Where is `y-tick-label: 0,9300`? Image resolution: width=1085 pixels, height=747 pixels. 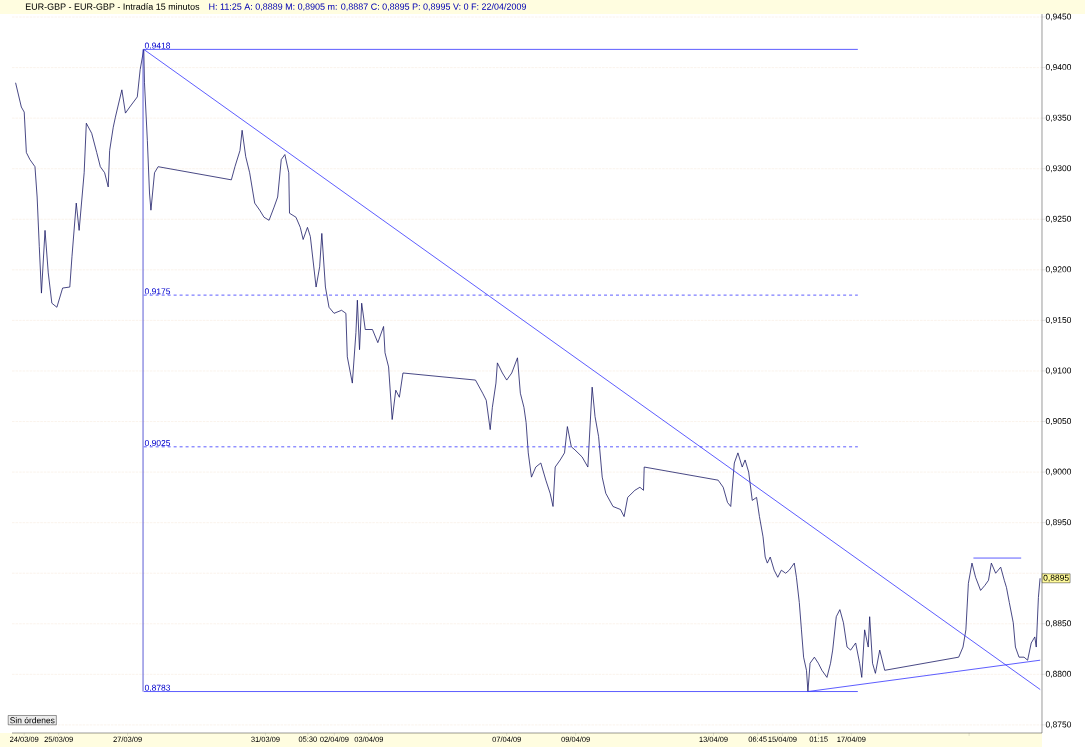
y-tick-label: 0,9300 is located at coordinates (1058, 169).